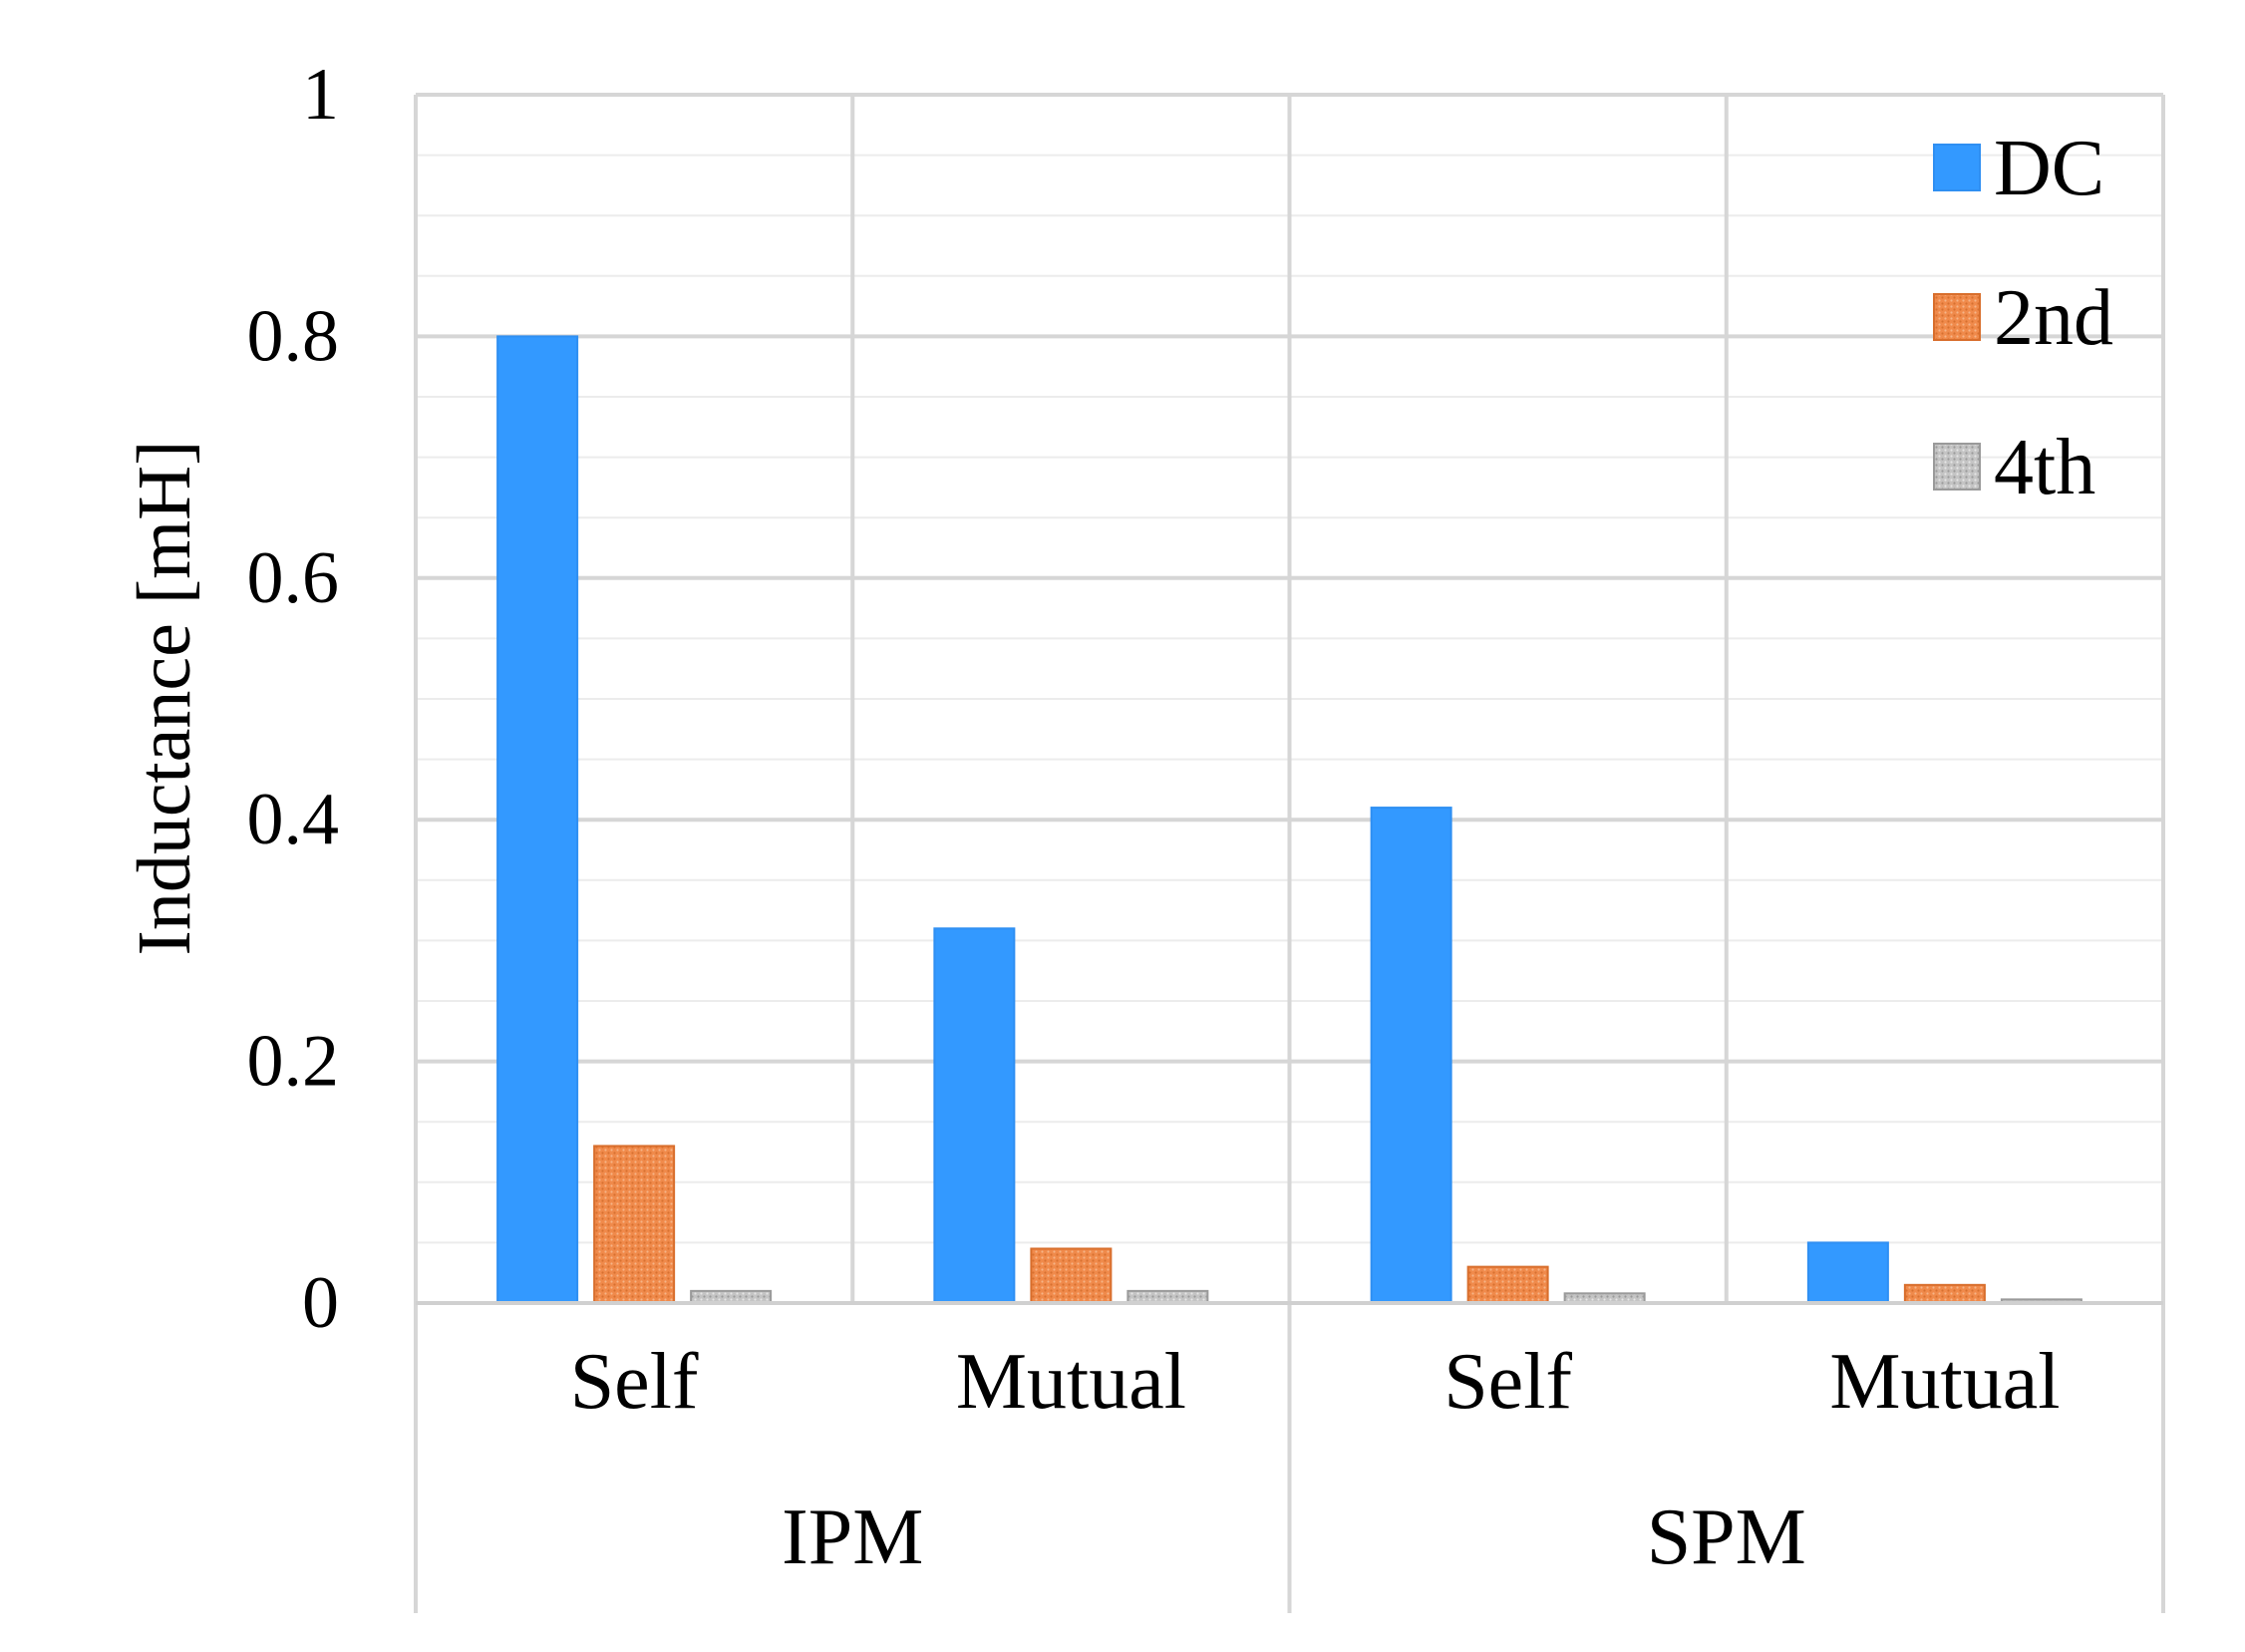 The width and height of the screenshot is (2245, 1652). What do you see at coordinates (2049, 169) in the screenshot?
I see `legend-label-dc: DC` at bounding box center [2049, 169].